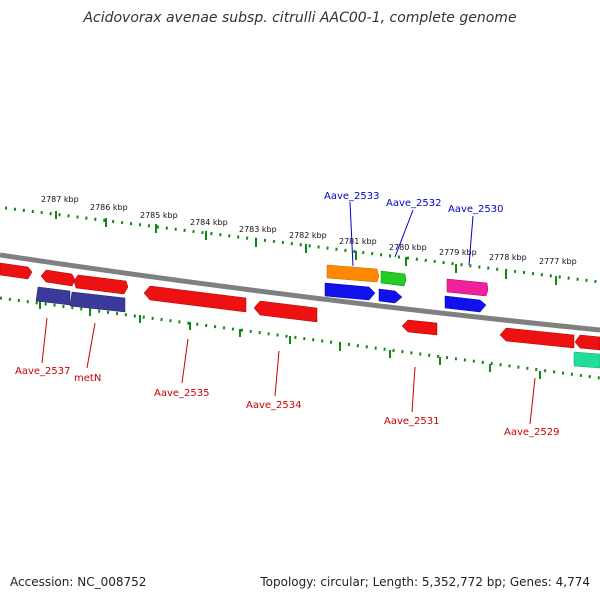  I want to click on lower-scale-line, so click(300, 338).